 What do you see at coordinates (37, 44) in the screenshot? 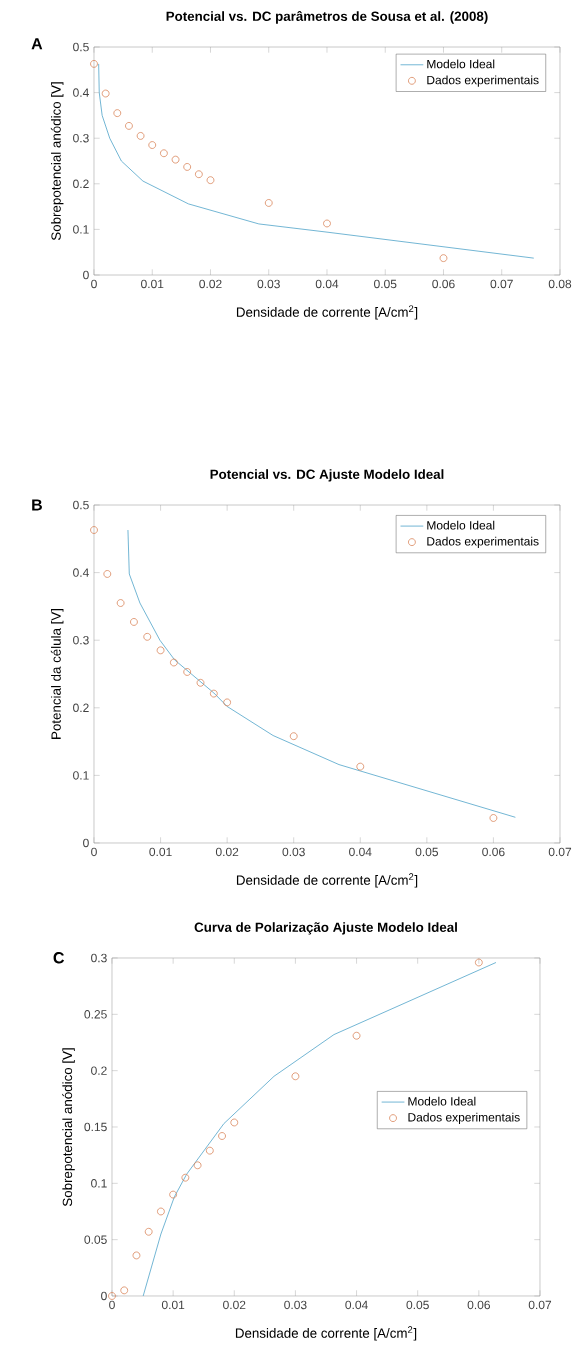
I see `text: A` at bounding box center [37, 44].